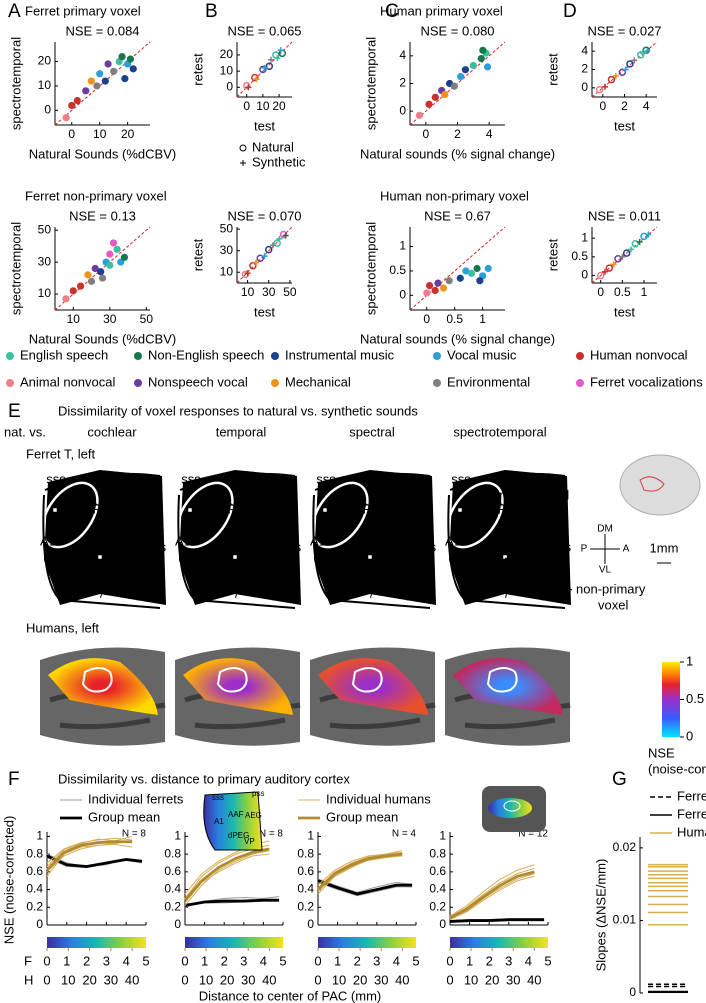  Describe the element at coordinates (372, 431) in the screenshot. I see `column-header: spectral` at that location.